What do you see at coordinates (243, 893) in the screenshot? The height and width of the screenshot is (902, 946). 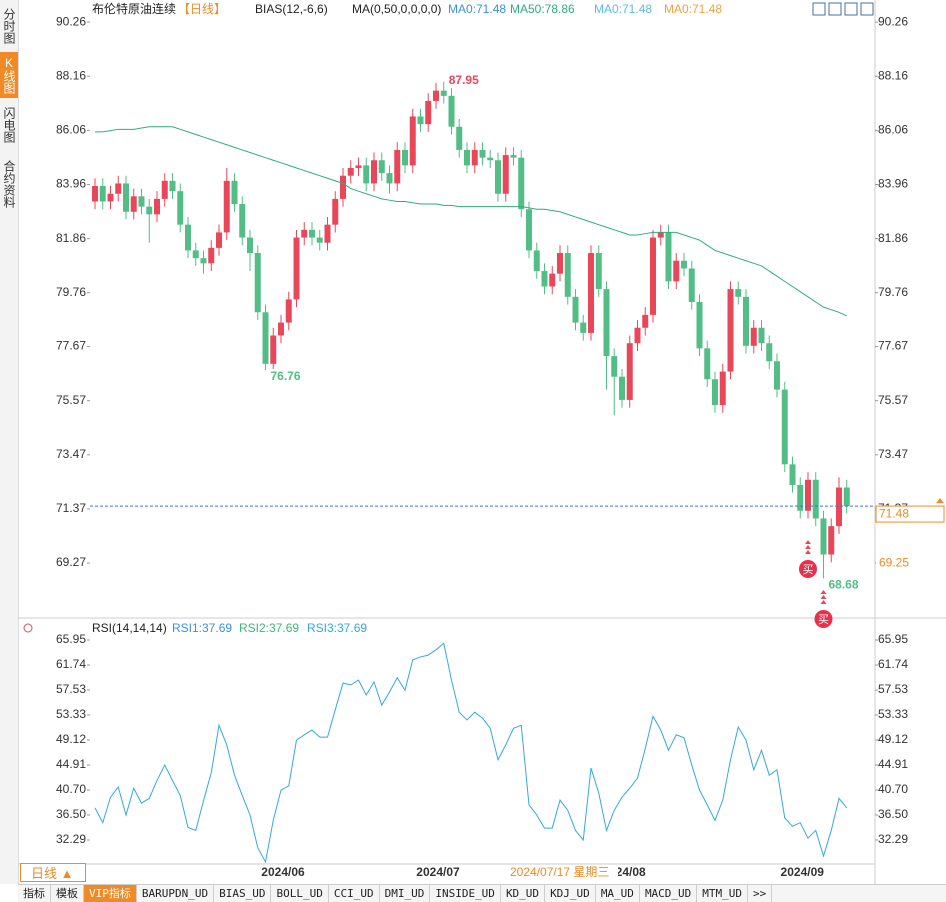 I see `indicator-tab: BIAS_UD` at bounding box center [243, 893].